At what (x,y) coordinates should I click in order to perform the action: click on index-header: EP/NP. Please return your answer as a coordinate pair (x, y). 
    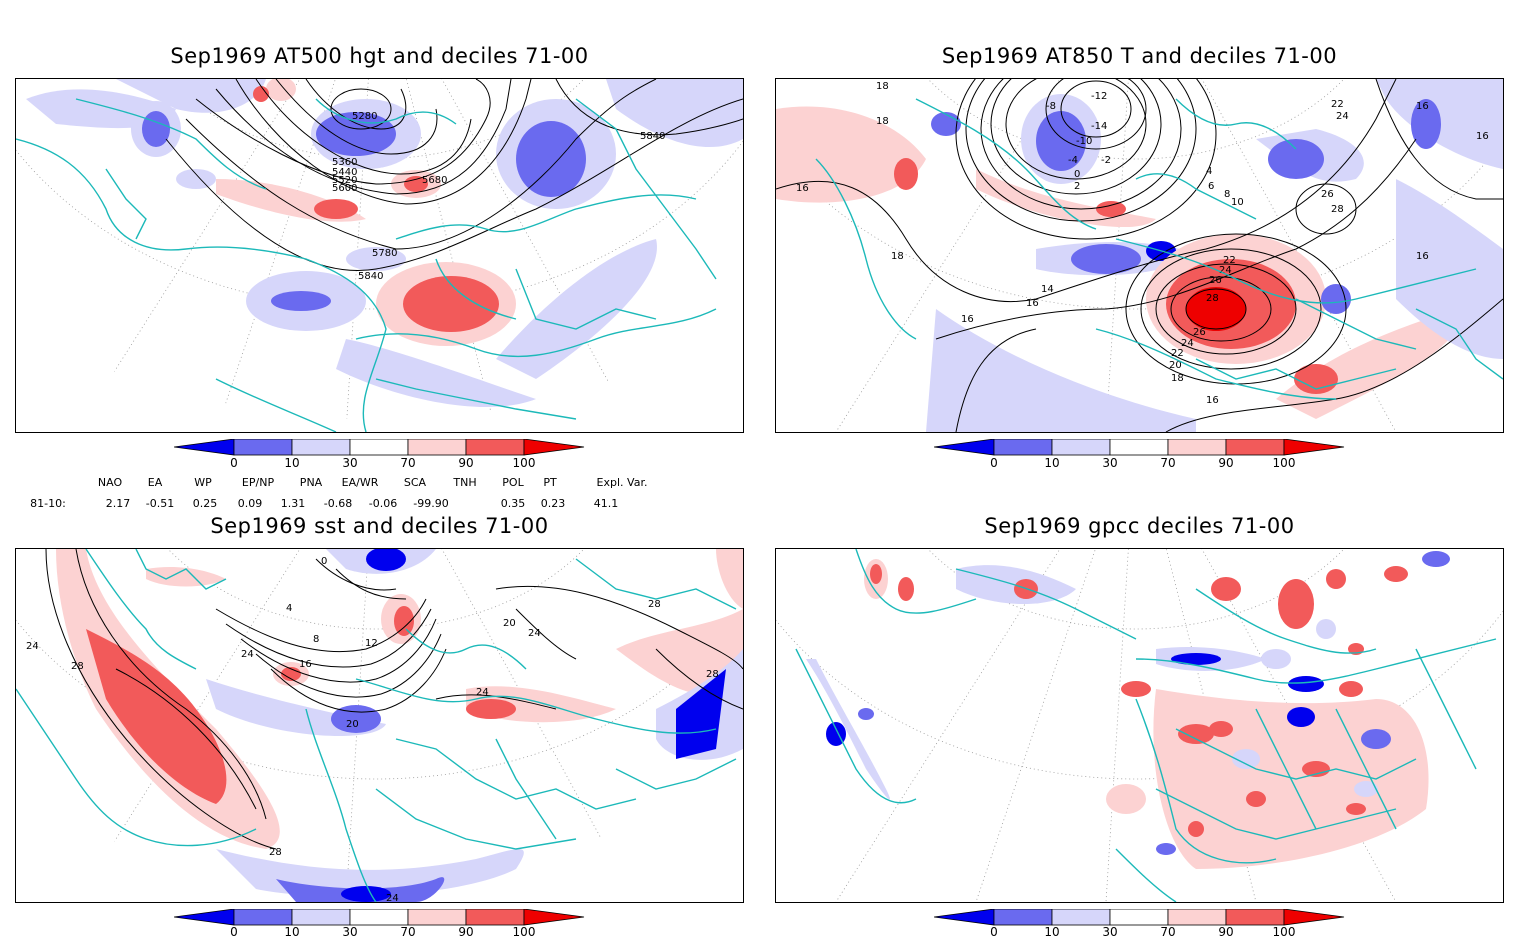
    Looking at the image, I should click on (258, 482).